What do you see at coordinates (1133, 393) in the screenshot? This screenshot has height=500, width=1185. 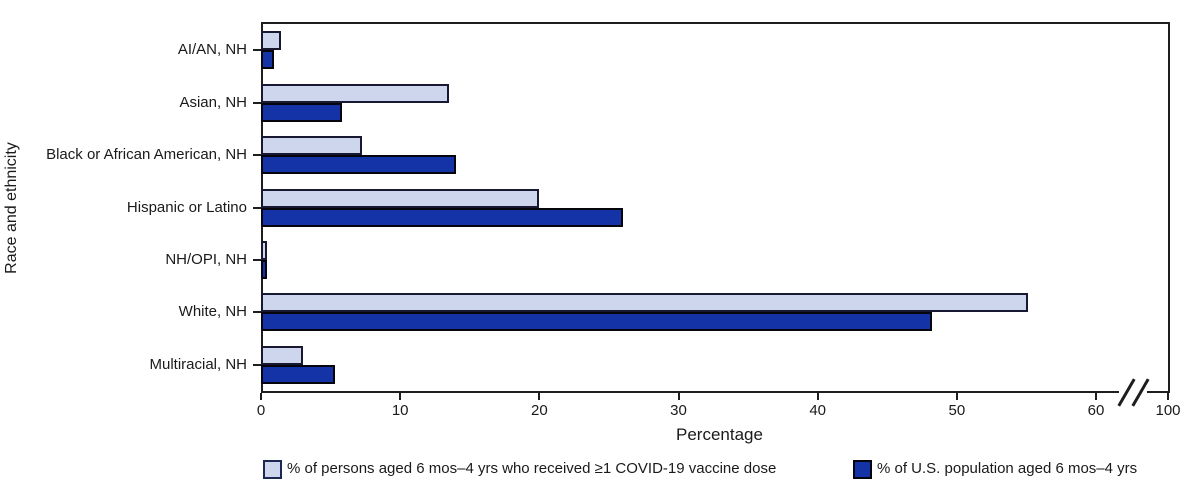 I see `axis-break-gap` at bounding box center [1133, 393].